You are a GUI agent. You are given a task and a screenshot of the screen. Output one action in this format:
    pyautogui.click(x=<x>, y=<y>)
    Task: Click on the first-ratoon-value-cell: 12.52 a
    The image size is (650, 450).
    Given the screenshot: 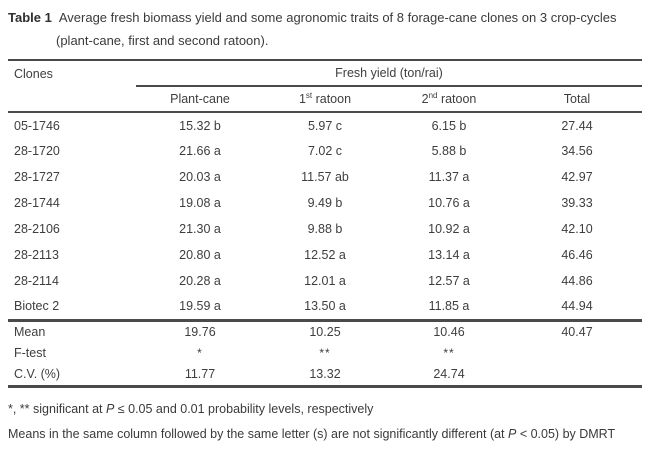 What is the action you would take?
    pyautogui.click(x=325, y=255)
    